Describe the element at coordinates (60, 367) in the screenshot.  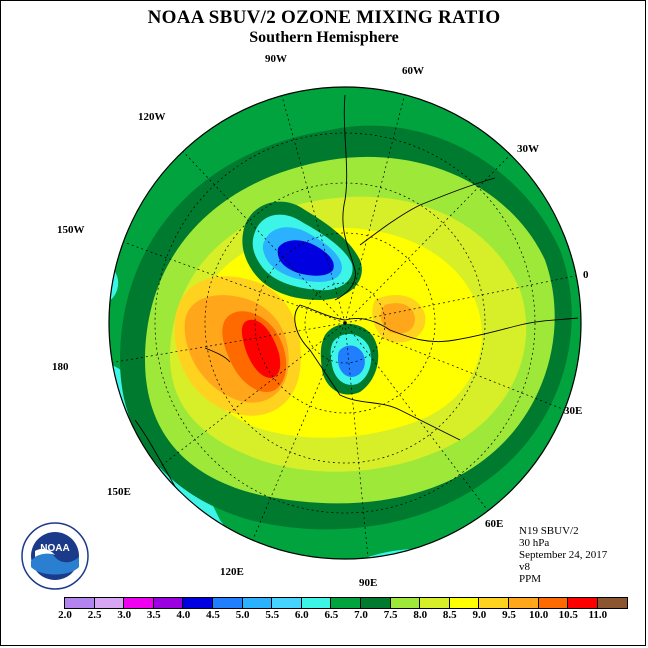
I see `lon-label: 180` at that location.